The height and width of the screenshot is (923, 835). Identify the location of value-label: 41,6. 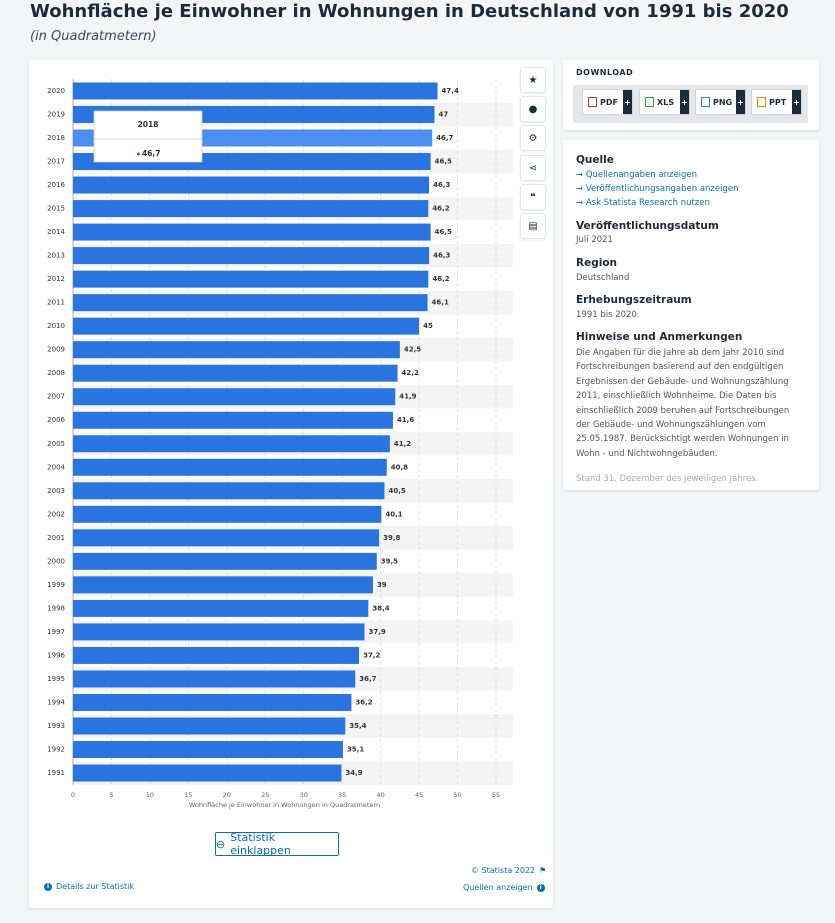
(405, 420).